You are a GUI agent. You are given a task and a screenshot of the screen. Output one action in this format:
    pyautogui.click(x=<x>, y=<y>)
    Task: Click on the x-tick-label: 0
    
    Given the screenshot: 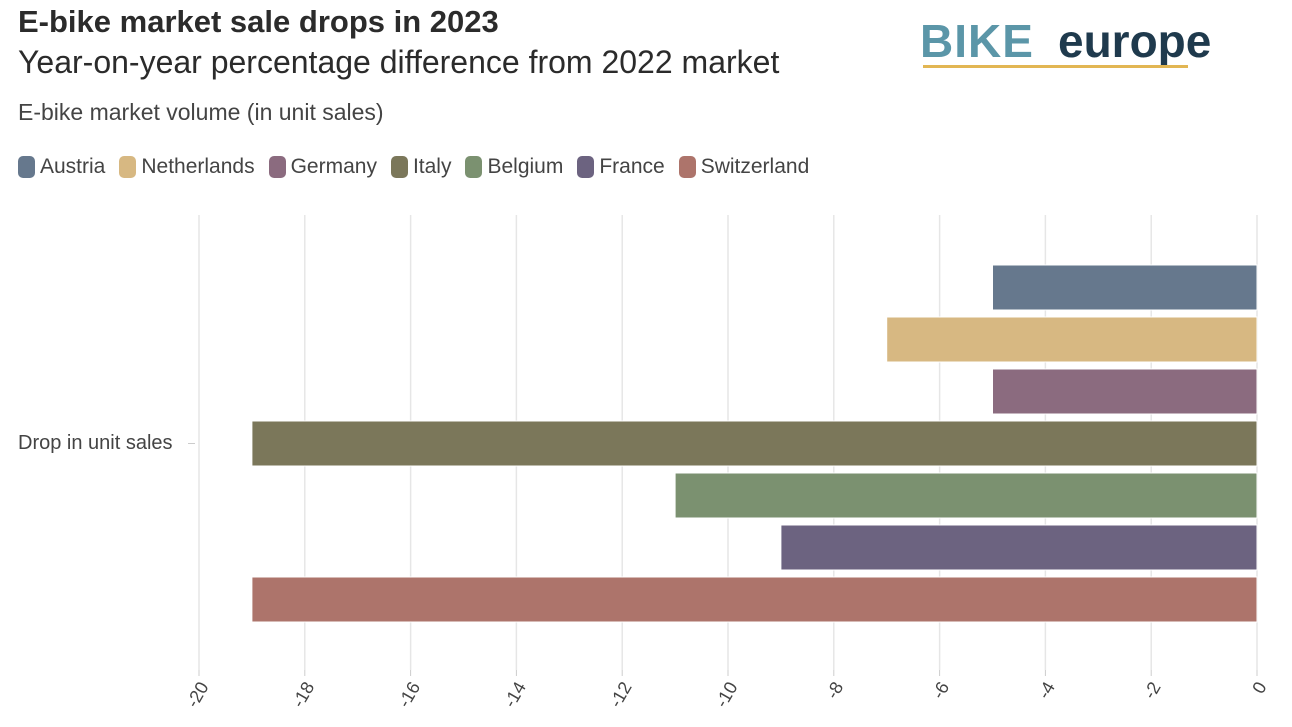 What is the action you would take?
    pyautogui.click(x=1259, y=687)
    